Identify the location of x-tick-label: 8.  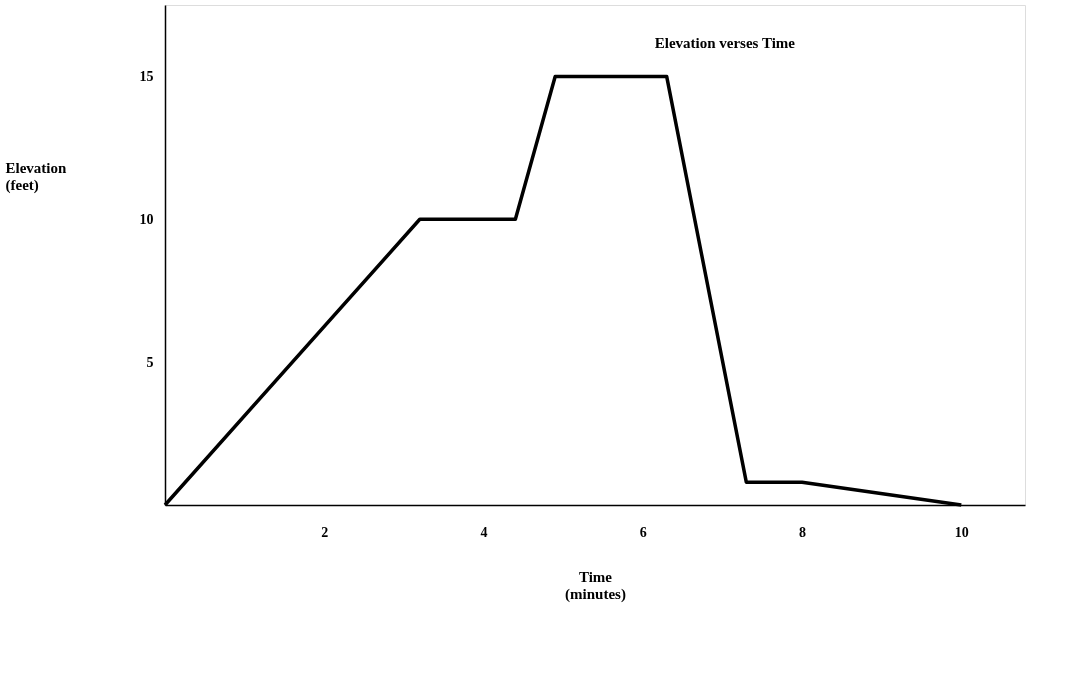
(803, 532).